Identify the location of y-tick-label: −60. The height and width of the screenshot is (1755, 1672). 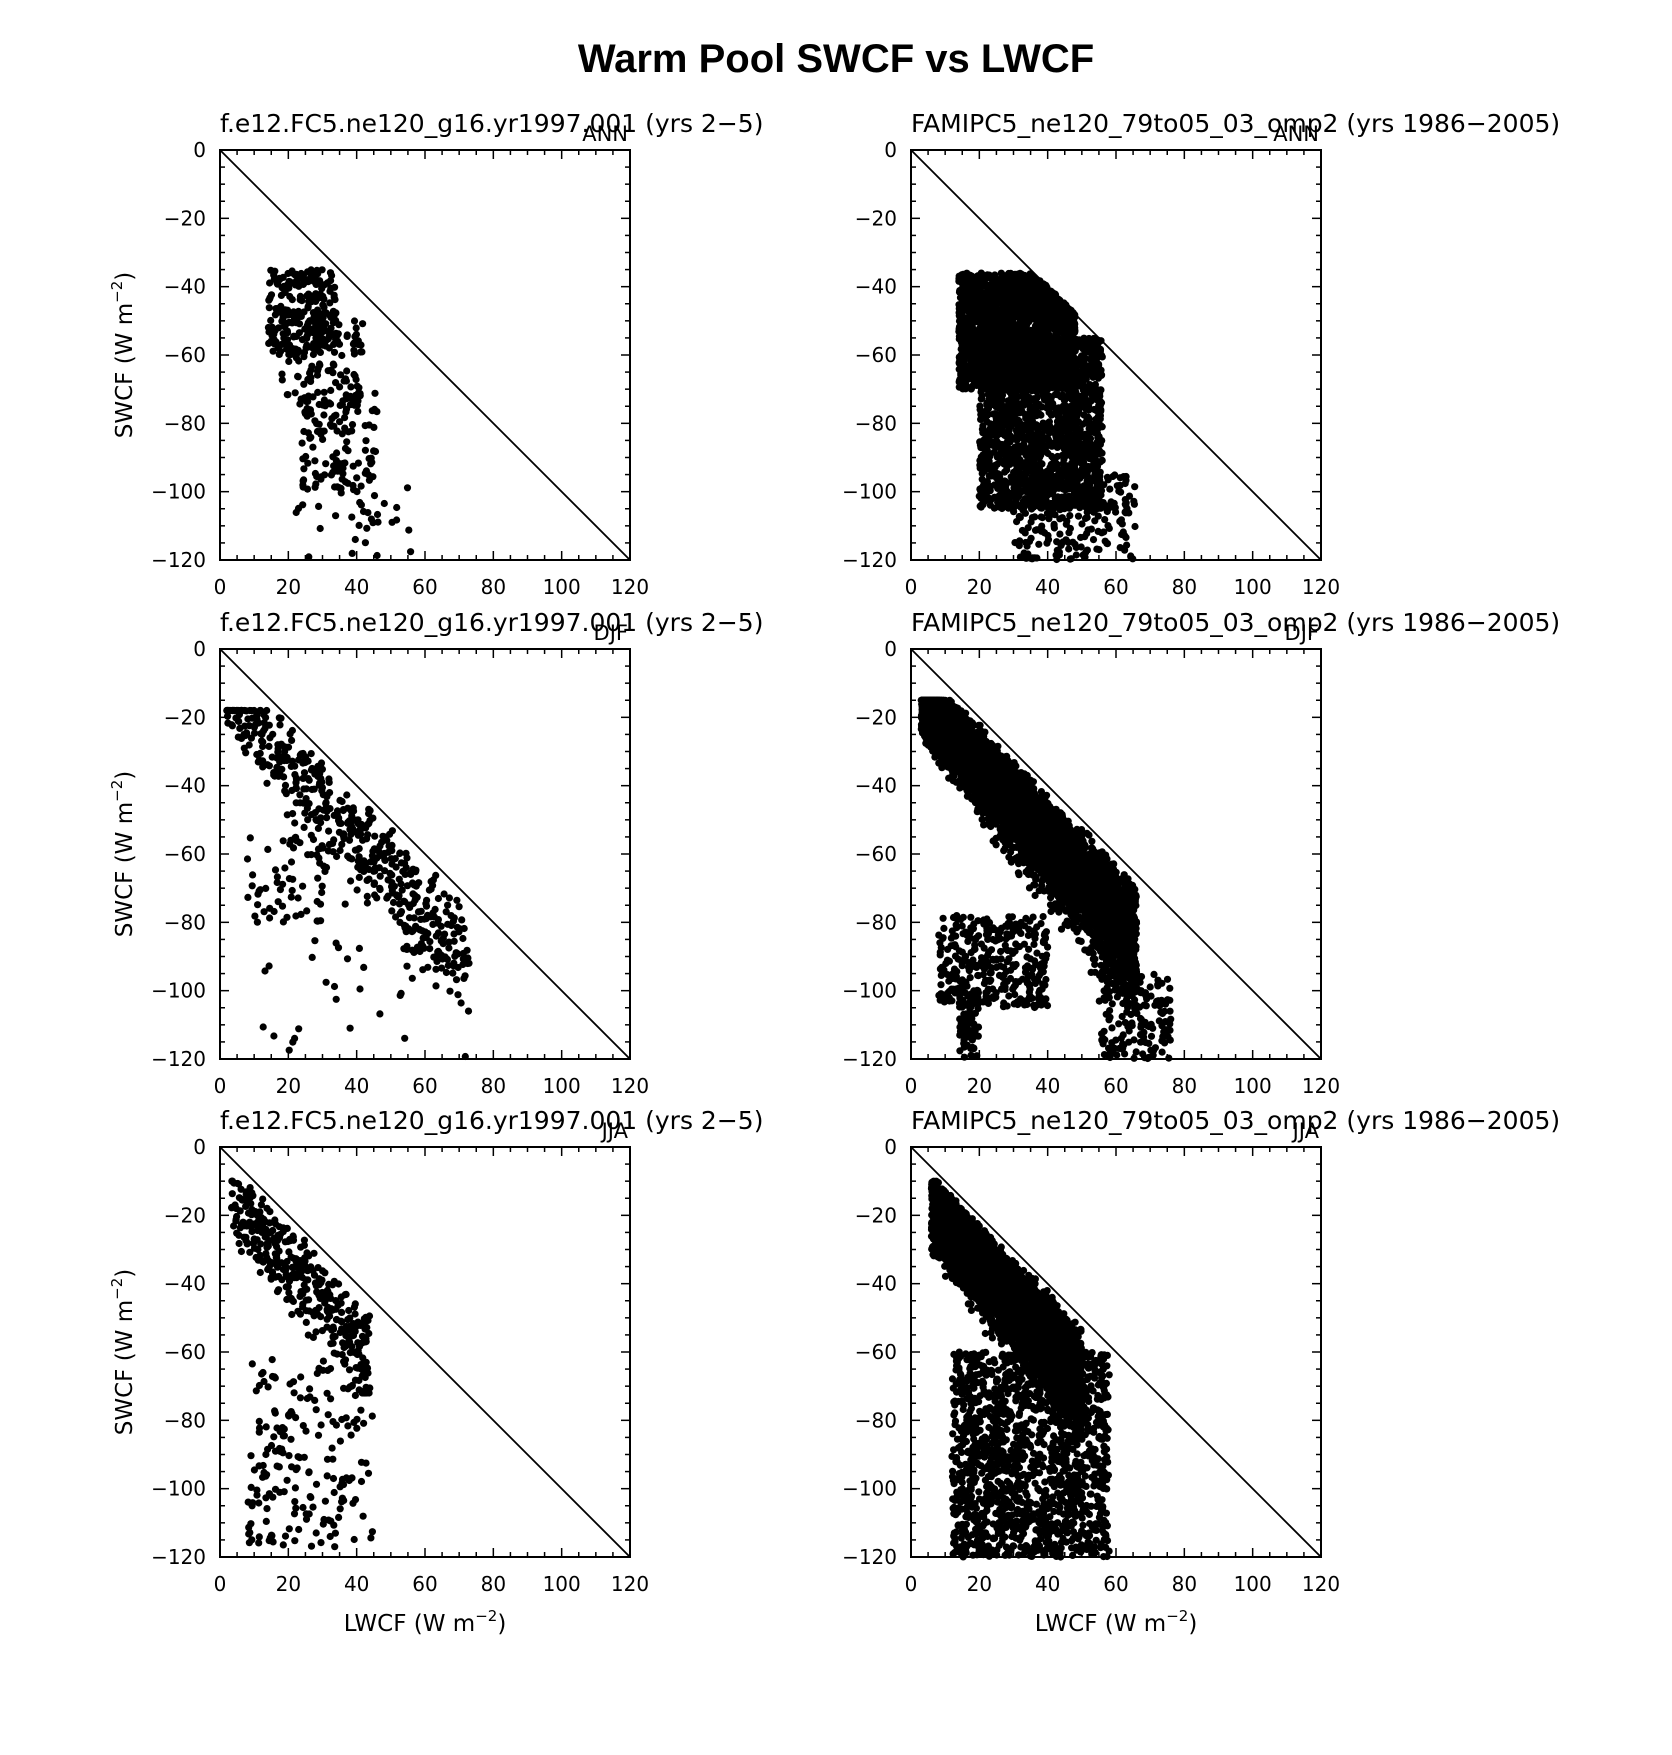
(185, 355).